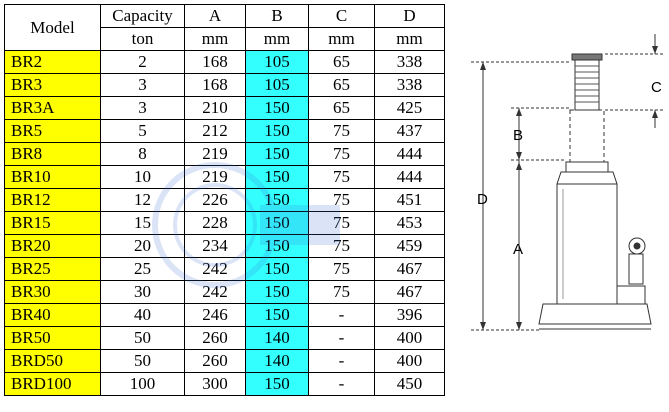 Image resolution: width=669 pixels, height=412 pixels. What do you see at coordinates (587, 82) in the screenshot?
I see `extension-screw` at bounding box center [587, 82].